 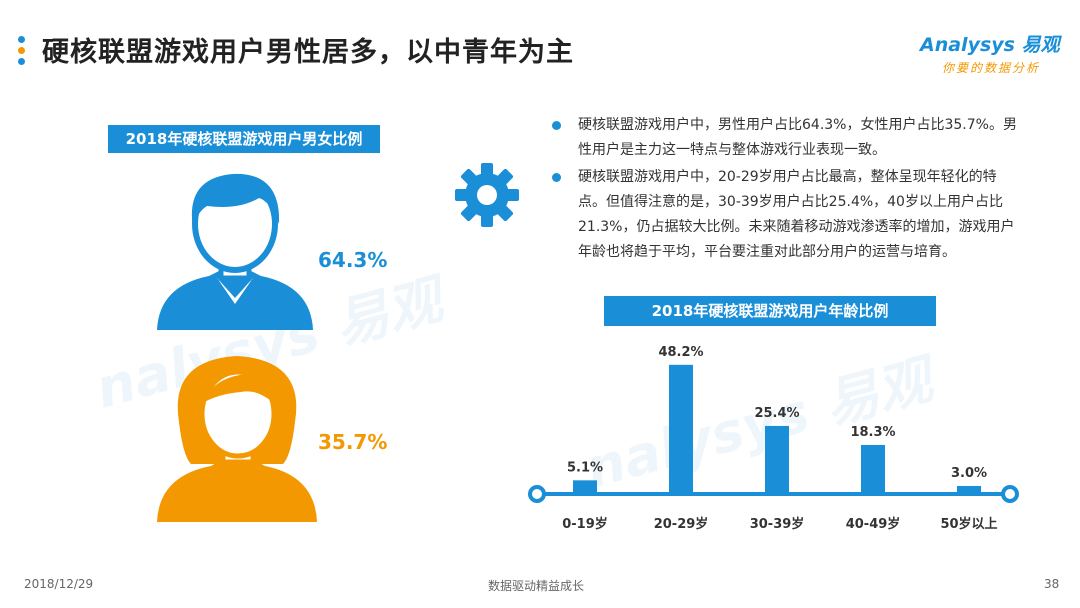 I want to click on bar-value-label: 25.4%, so click(x=776, y=413).